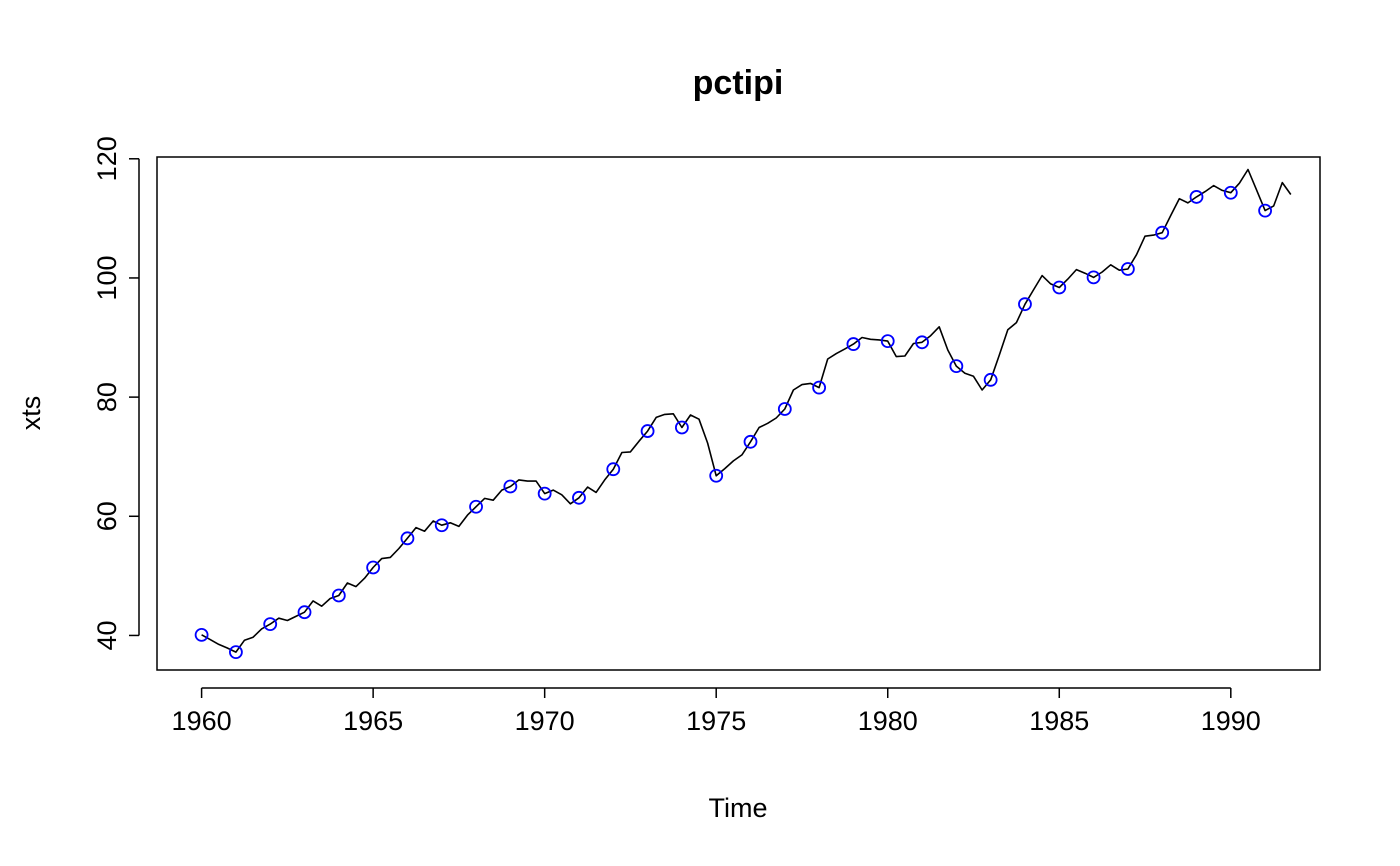 Image resolution: width=1400 pixels, height=866 pixels. Describe the element at coordinates (202, 721) in the screenshot. I see `x-tick-label: 1960` at that location.